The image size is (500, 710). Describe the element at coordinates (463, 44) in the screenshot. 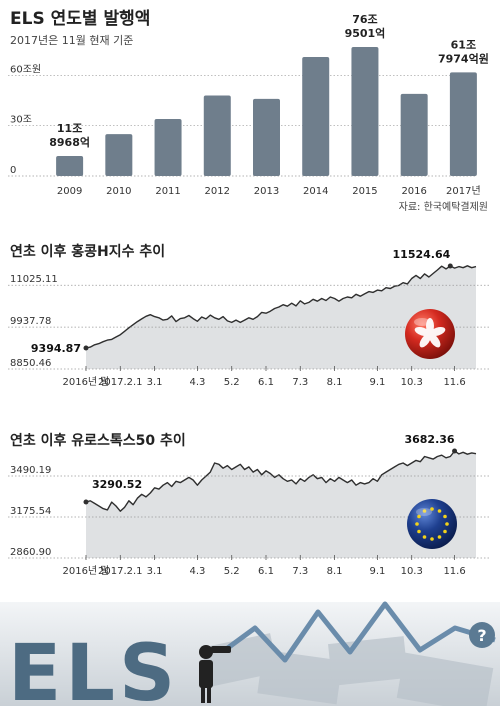

I see `bar-value-label: 61조` at that location.